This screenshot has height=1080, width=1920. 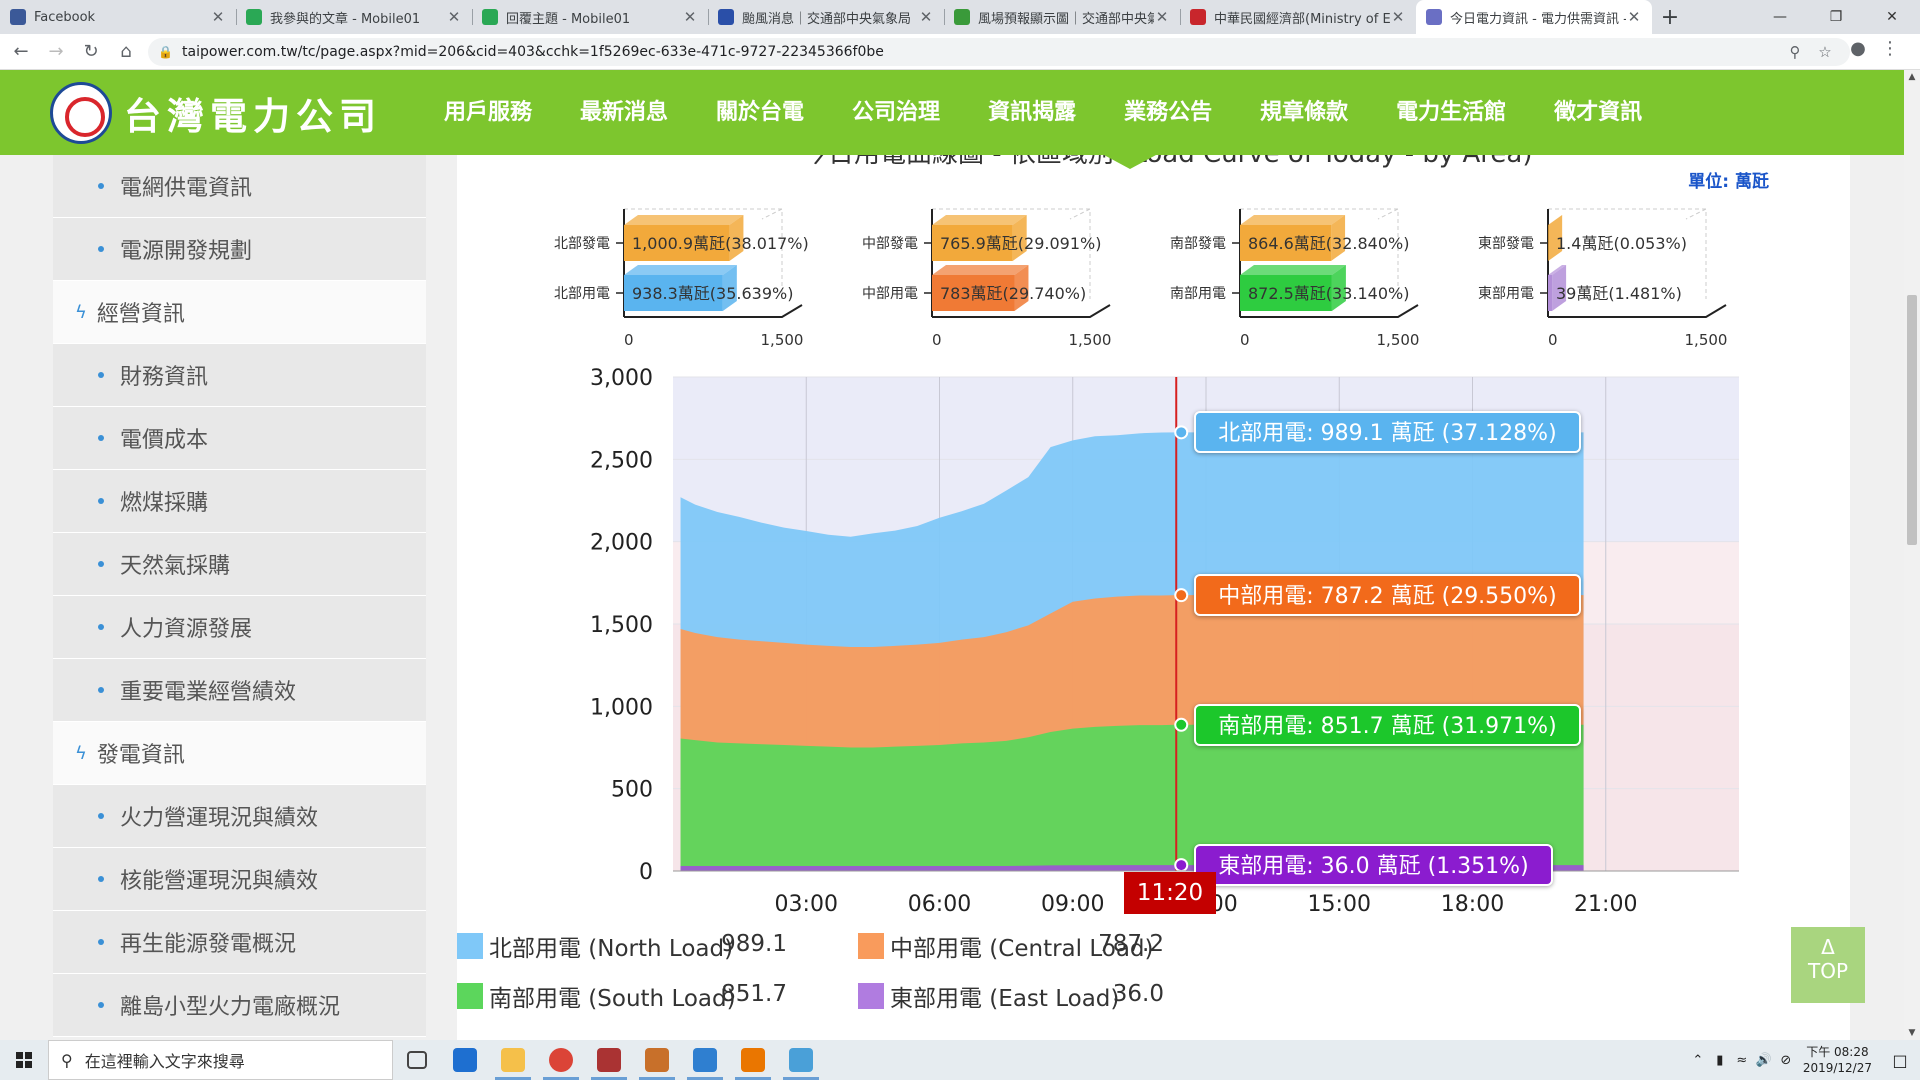 I want to click on volume-icon: 🔊, so click(x=1763, y=1060).